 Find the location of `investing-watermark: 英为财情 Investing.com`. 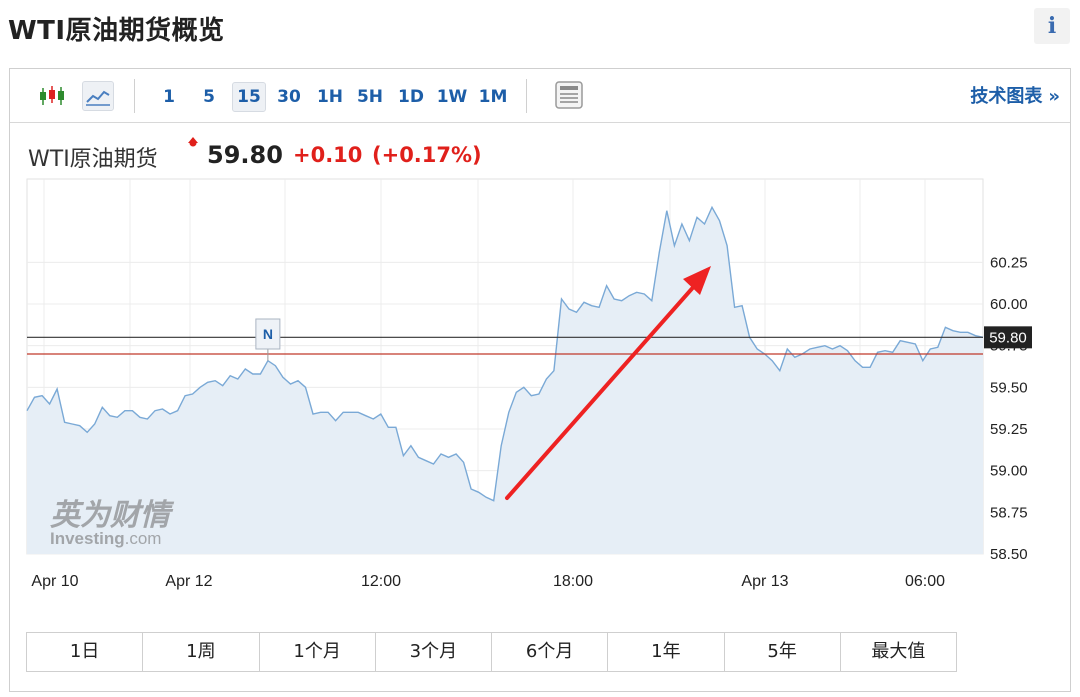

investing-watermark: 英为财情 Investing.com is located at coordinates (112, 523).